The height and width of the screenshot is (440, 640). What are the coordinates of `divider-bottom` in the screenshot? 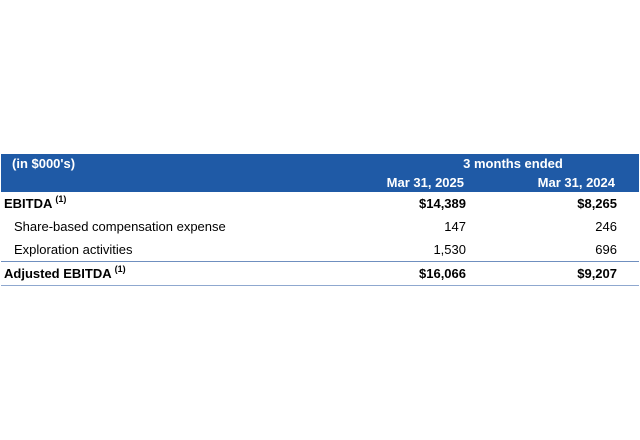 It's located at (320, 285).